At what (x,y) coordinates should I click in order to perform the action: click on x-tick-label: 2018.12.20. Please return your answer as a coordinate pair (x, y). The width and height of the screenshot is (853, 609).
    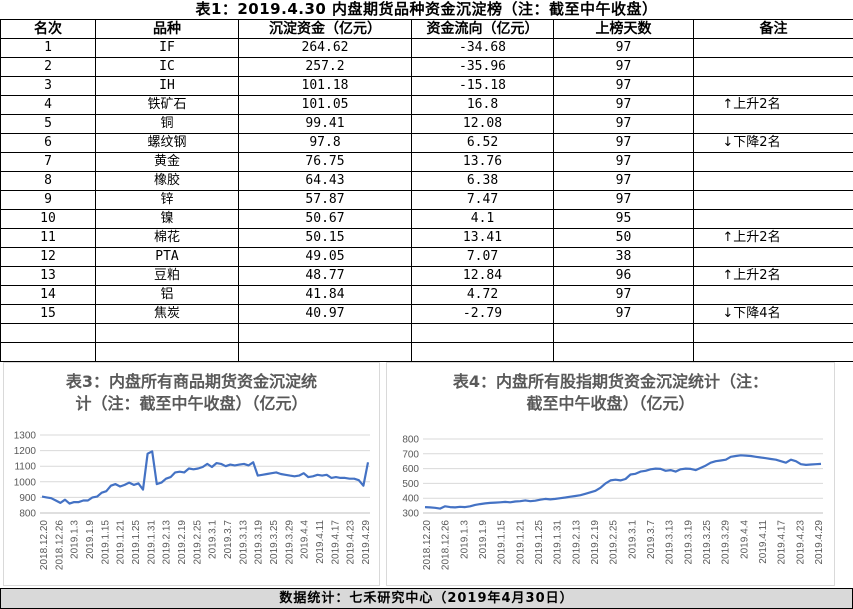
    Looking at the image, I should click on (427, 545).